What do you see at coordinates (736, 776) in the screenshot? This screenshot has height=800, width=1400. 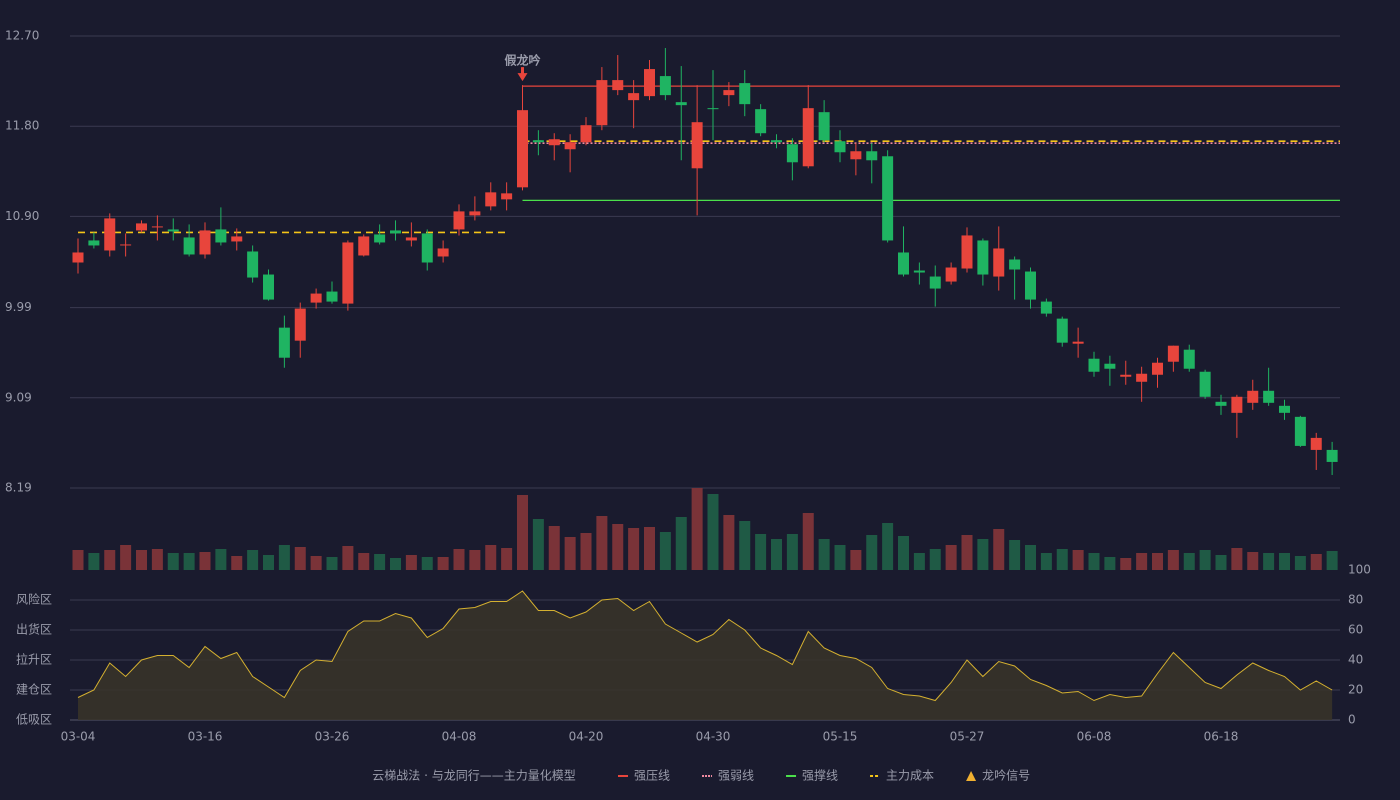 I see `legend-label: 强弱线` at bounding box center [736, 776].